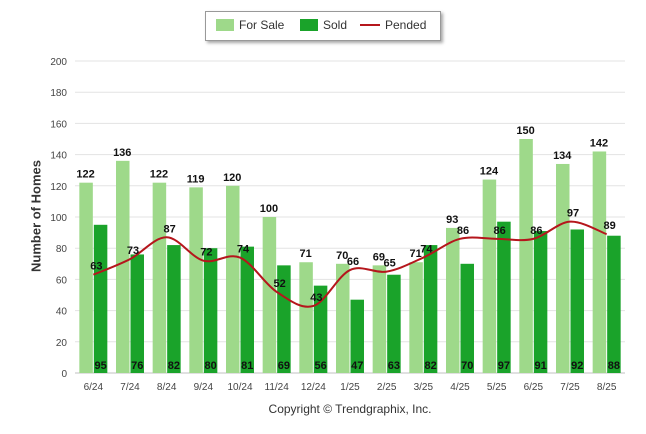 The width and height of the screenshot is (646, 434). I want to click on y-tick-label: 40, so click(62, 312).